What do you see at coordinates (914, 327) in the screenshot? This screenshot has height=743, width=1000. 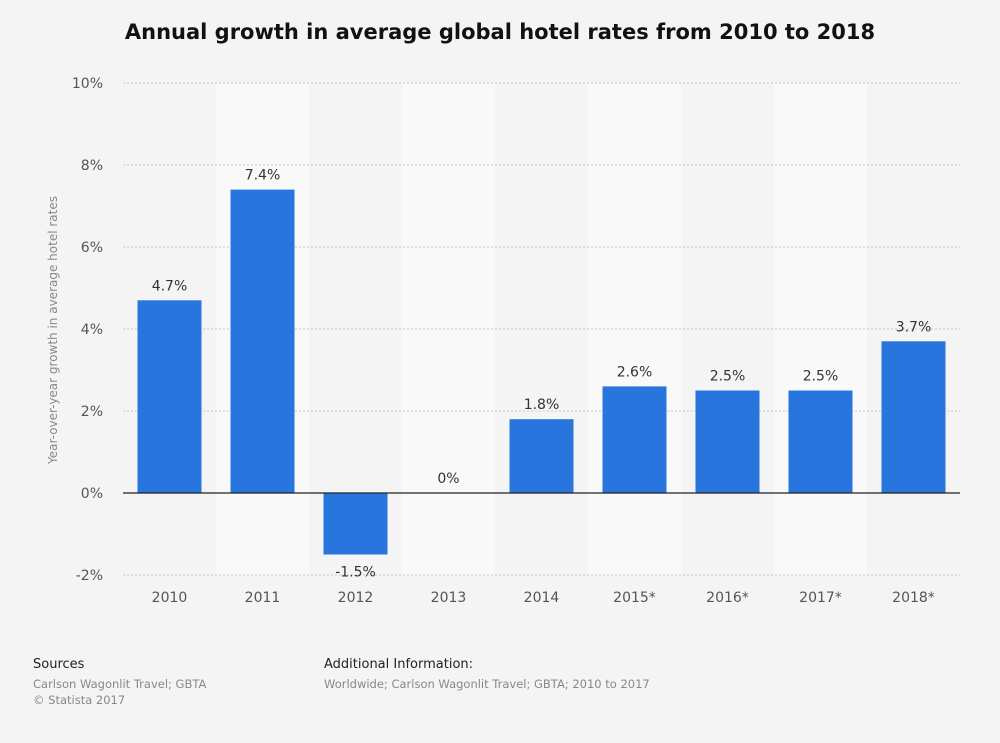 I see `data-label: 3.7%` at bounding box center [914, 327].